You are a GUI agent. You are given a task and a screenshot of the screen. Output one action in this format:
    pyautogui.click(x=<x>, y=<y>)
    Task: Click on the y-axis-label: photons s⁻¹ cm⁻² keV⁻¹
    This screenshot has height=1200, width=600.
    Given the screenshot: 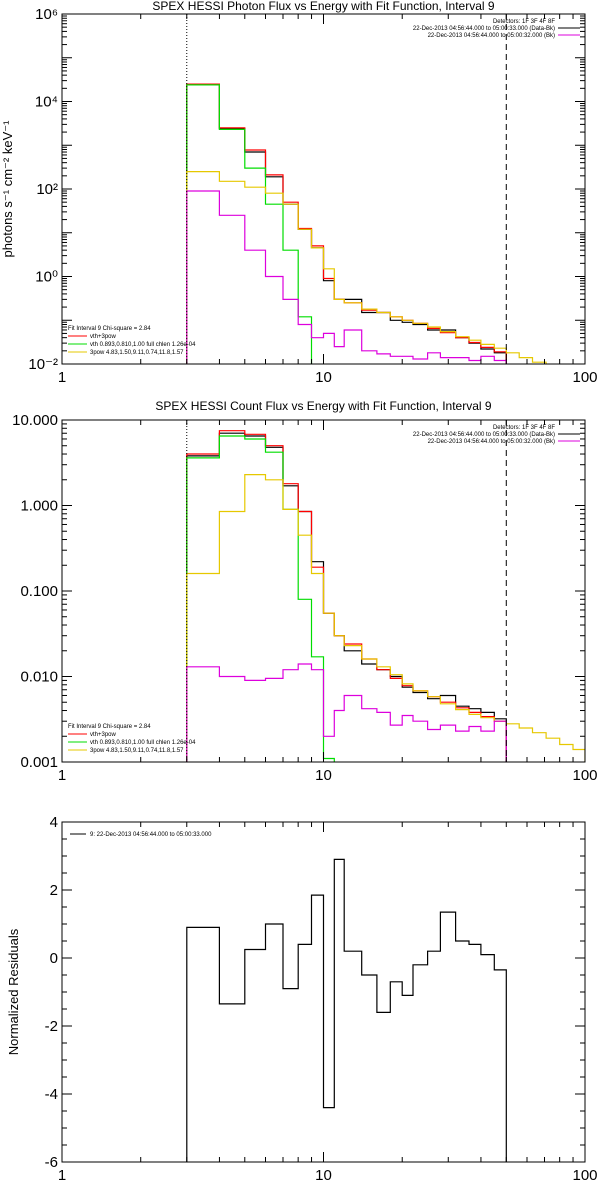 What is the action you would take?
    pyautogui.click(x=7, y=189)
    